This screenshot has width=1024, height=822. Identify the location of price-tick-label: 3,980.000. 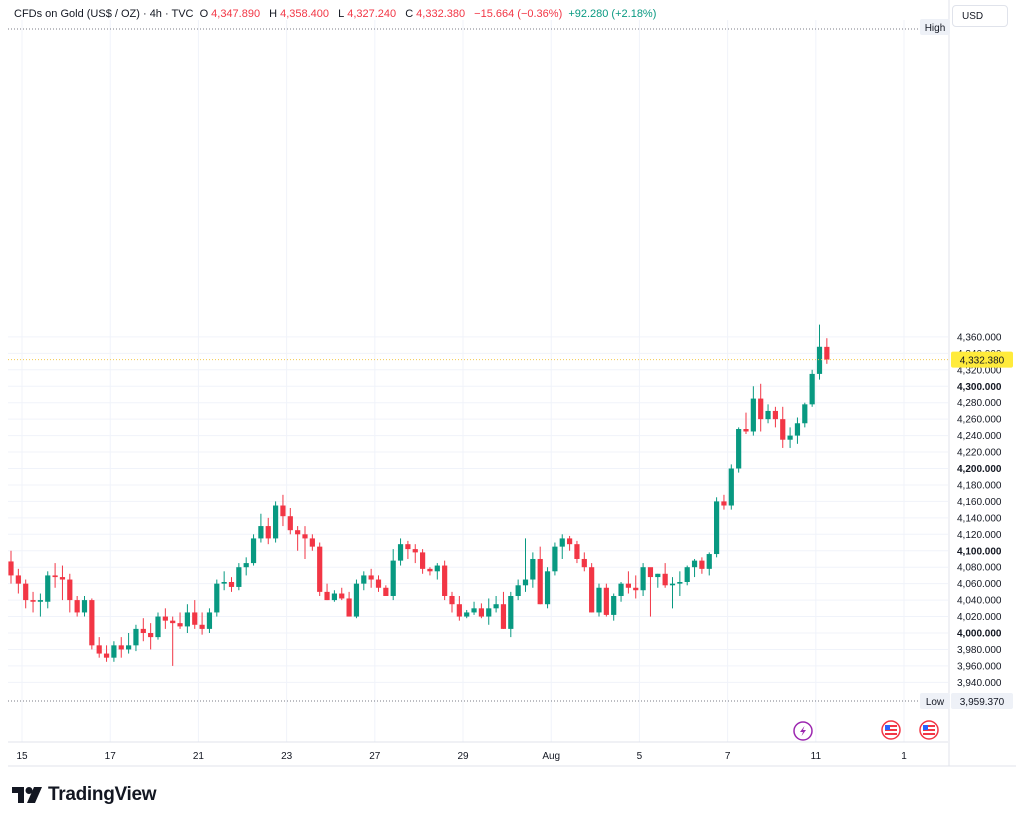
(979, 650).